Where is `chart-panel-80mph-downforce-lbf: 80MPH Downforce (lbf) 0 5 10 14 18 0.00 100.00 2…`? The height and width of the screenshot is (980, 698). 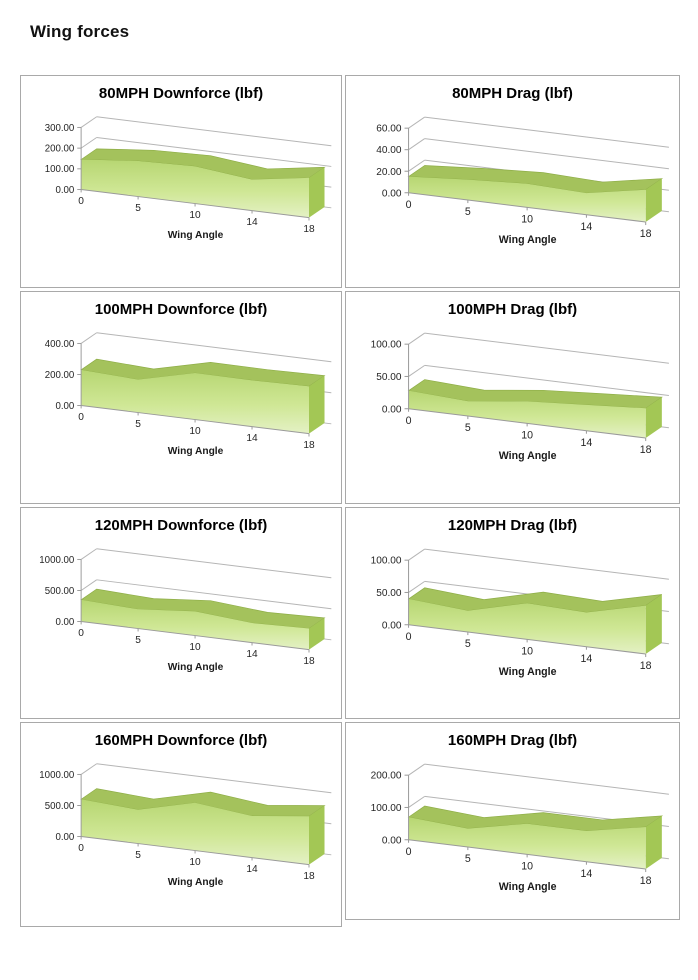 chart-panel-80mph-downforce-lbf: 80MPH Downforce (lbf) 0 5 10 14 18 0.00 100.00 2… is located at coordinates (181, 181).